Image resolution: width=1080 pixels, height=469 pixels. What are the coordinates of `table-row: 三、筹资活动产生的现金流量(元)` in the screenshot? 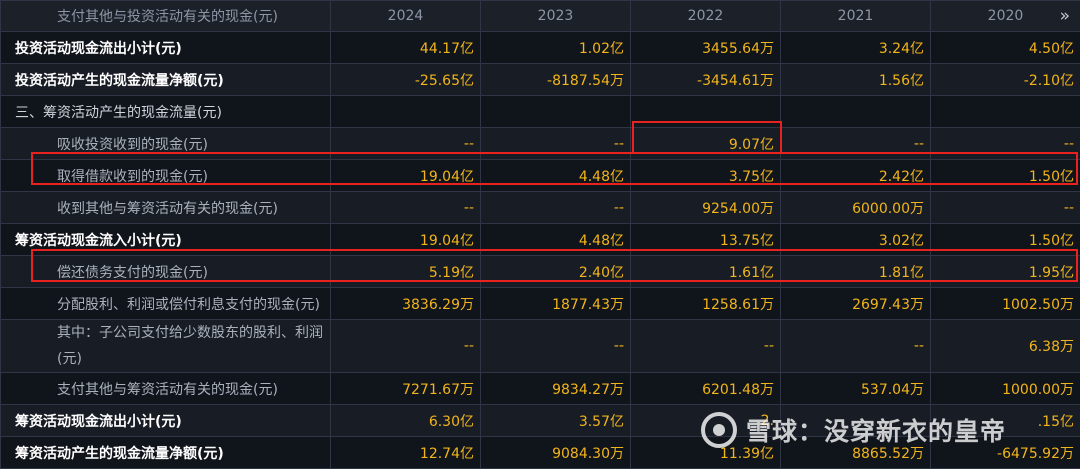 It's located at (540, 112).